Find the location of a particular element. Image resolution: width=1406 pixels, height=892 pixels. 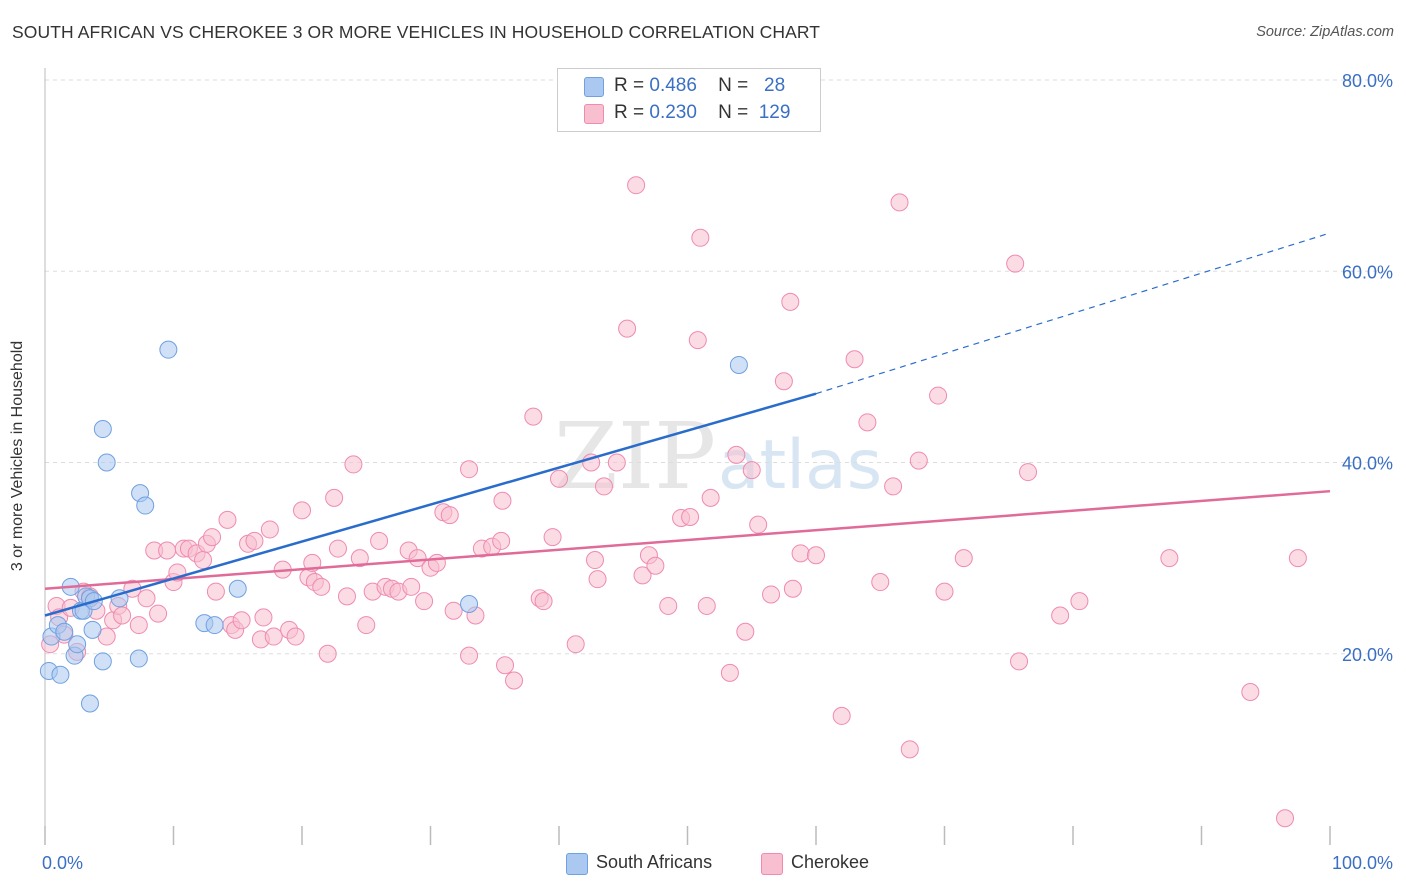

watermark: ZIP atlas is located at coordinates (718, 456).